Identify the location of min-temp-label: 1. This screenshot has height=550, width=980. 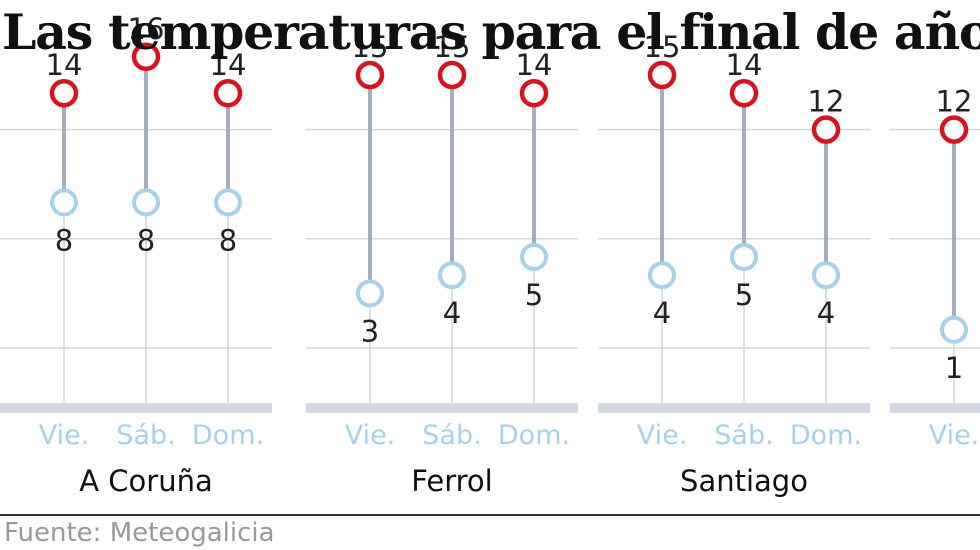
(954, 368).